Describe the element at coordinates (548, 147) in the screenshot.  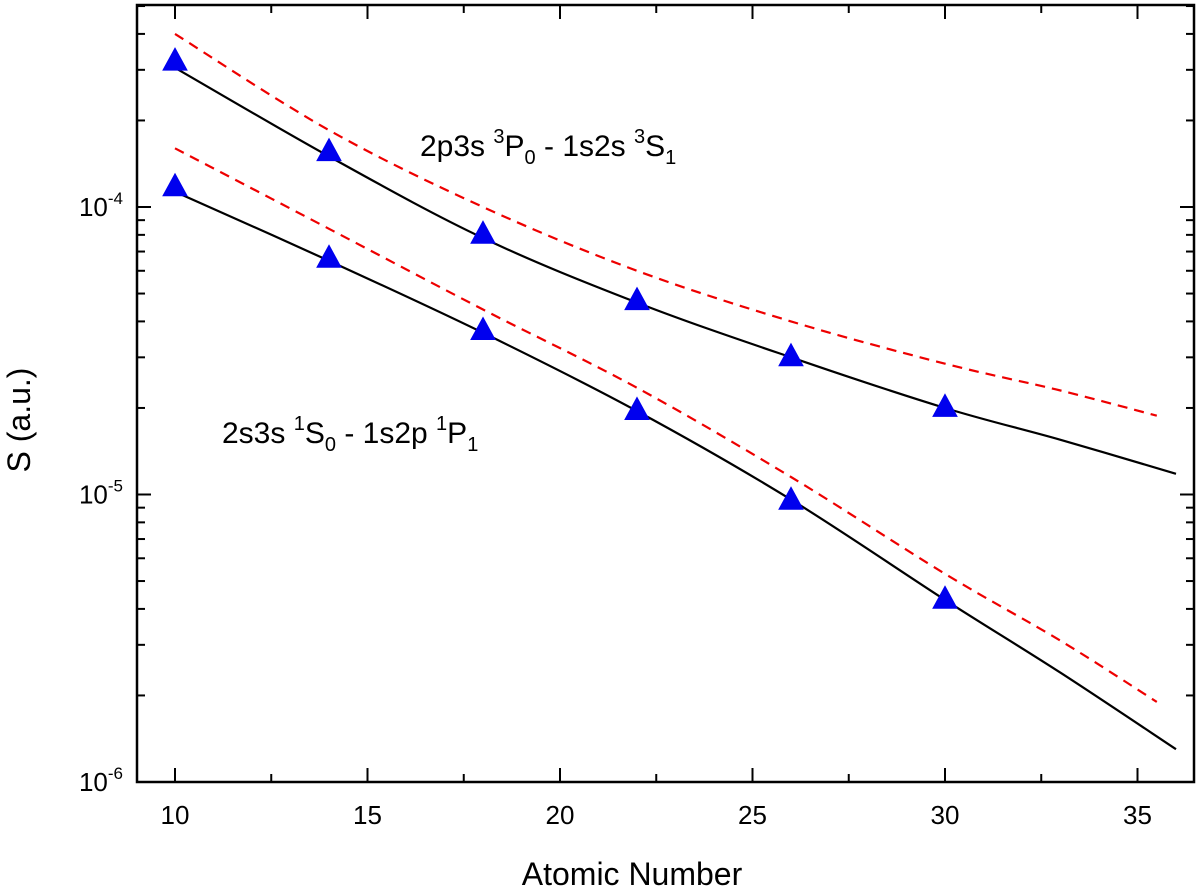
I see `annotation-upper: 2p3s 3P0 - 1s2s 3S1` at that location.